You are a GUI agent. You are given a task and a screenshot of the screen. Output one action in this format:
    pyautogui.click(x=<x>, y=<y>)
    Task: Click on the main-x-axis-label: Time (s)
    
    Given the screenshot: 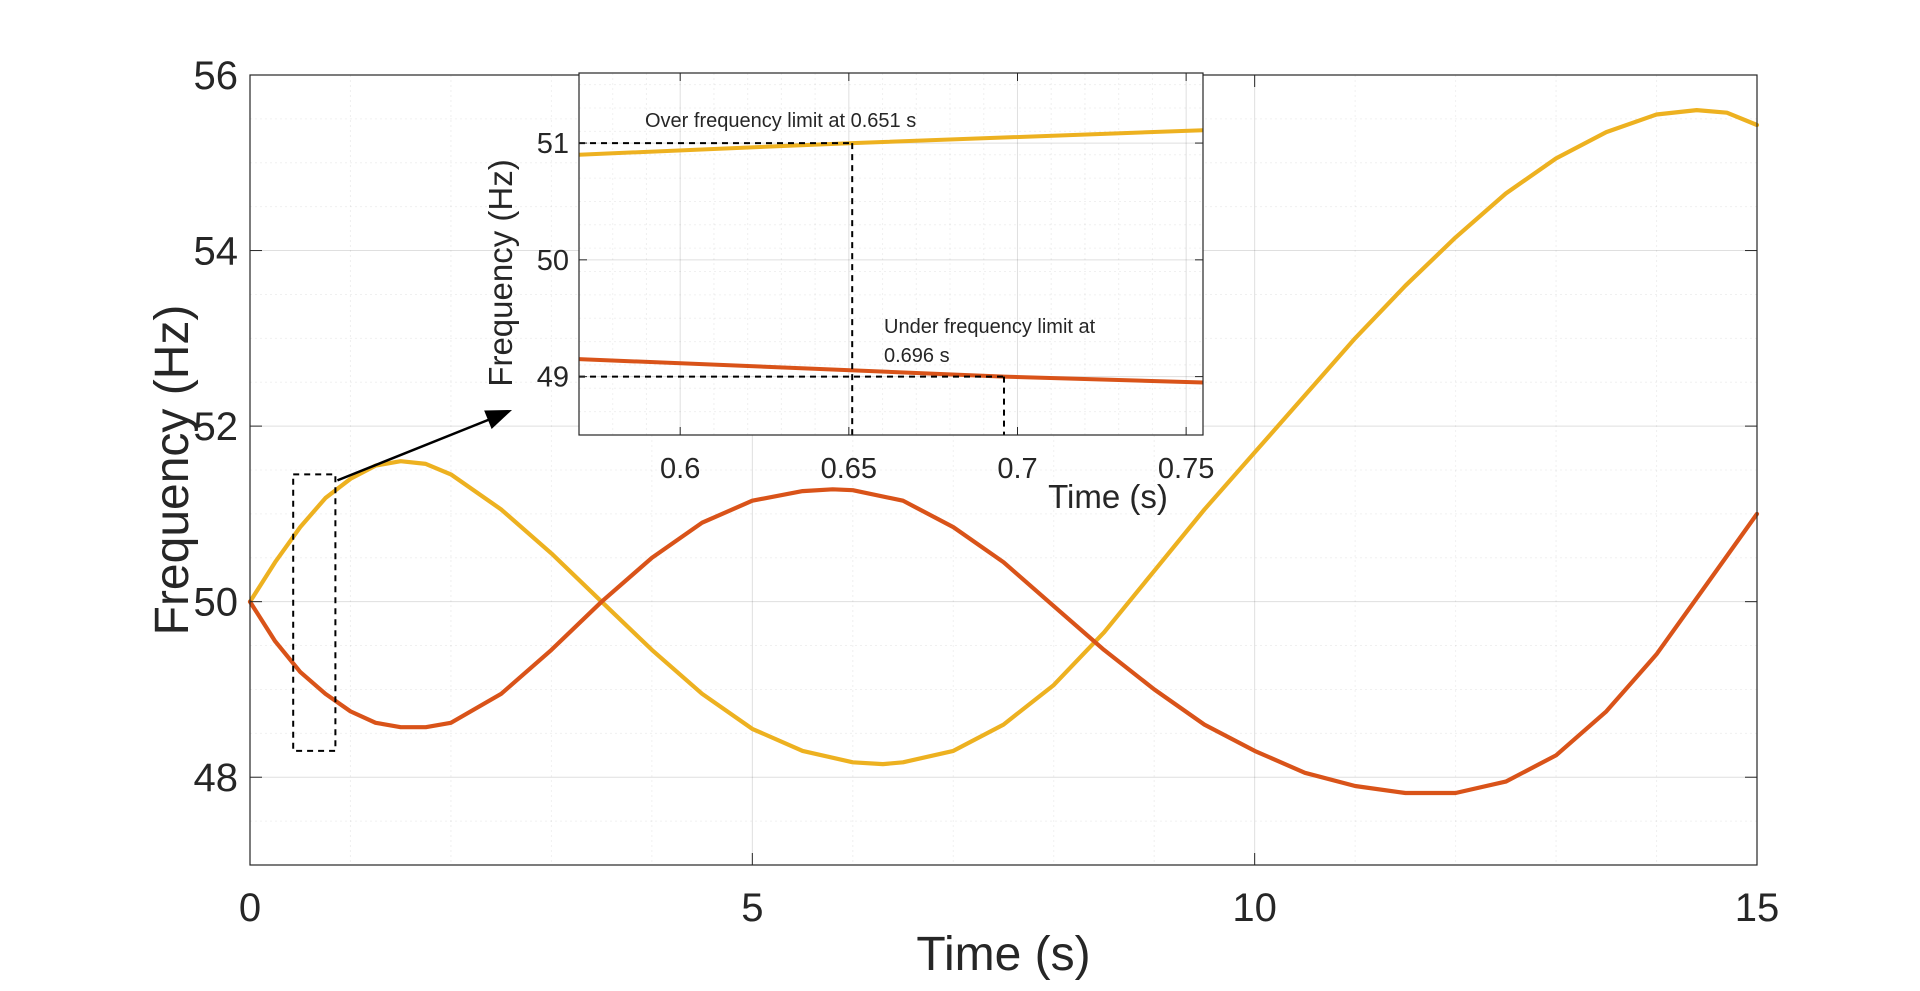 What is the action you would take?
    pyautogui.click(x=1003, y=954)
    